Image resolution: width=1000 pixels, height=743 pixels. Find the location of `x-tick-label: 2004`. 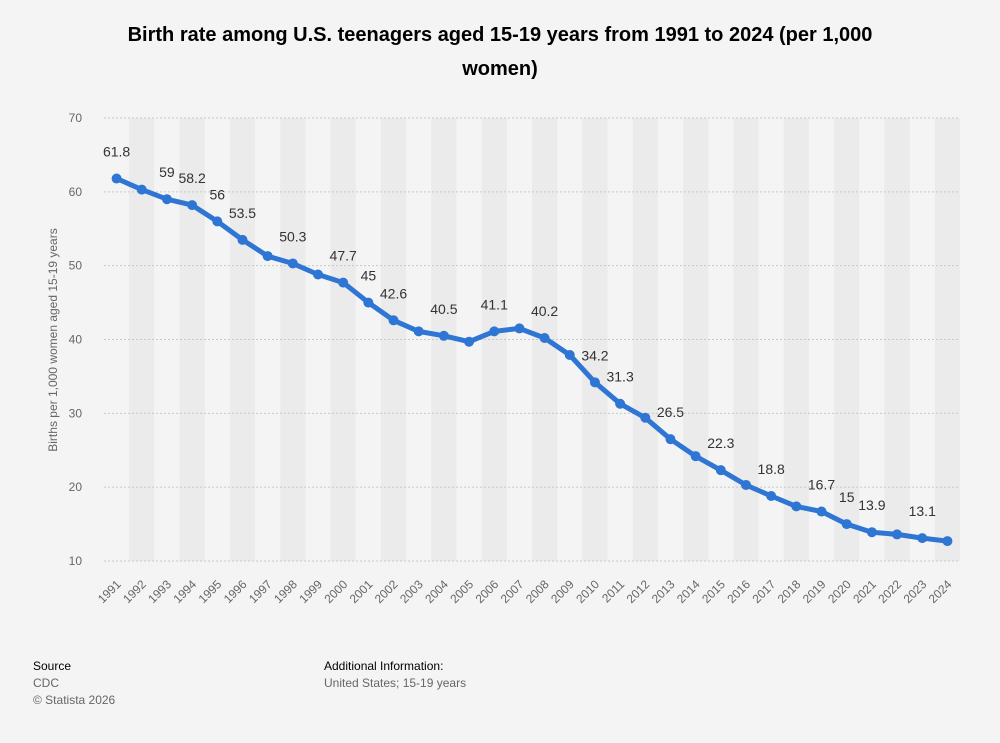

x-tick-label: 2004 is located at coordinates (436, 591).